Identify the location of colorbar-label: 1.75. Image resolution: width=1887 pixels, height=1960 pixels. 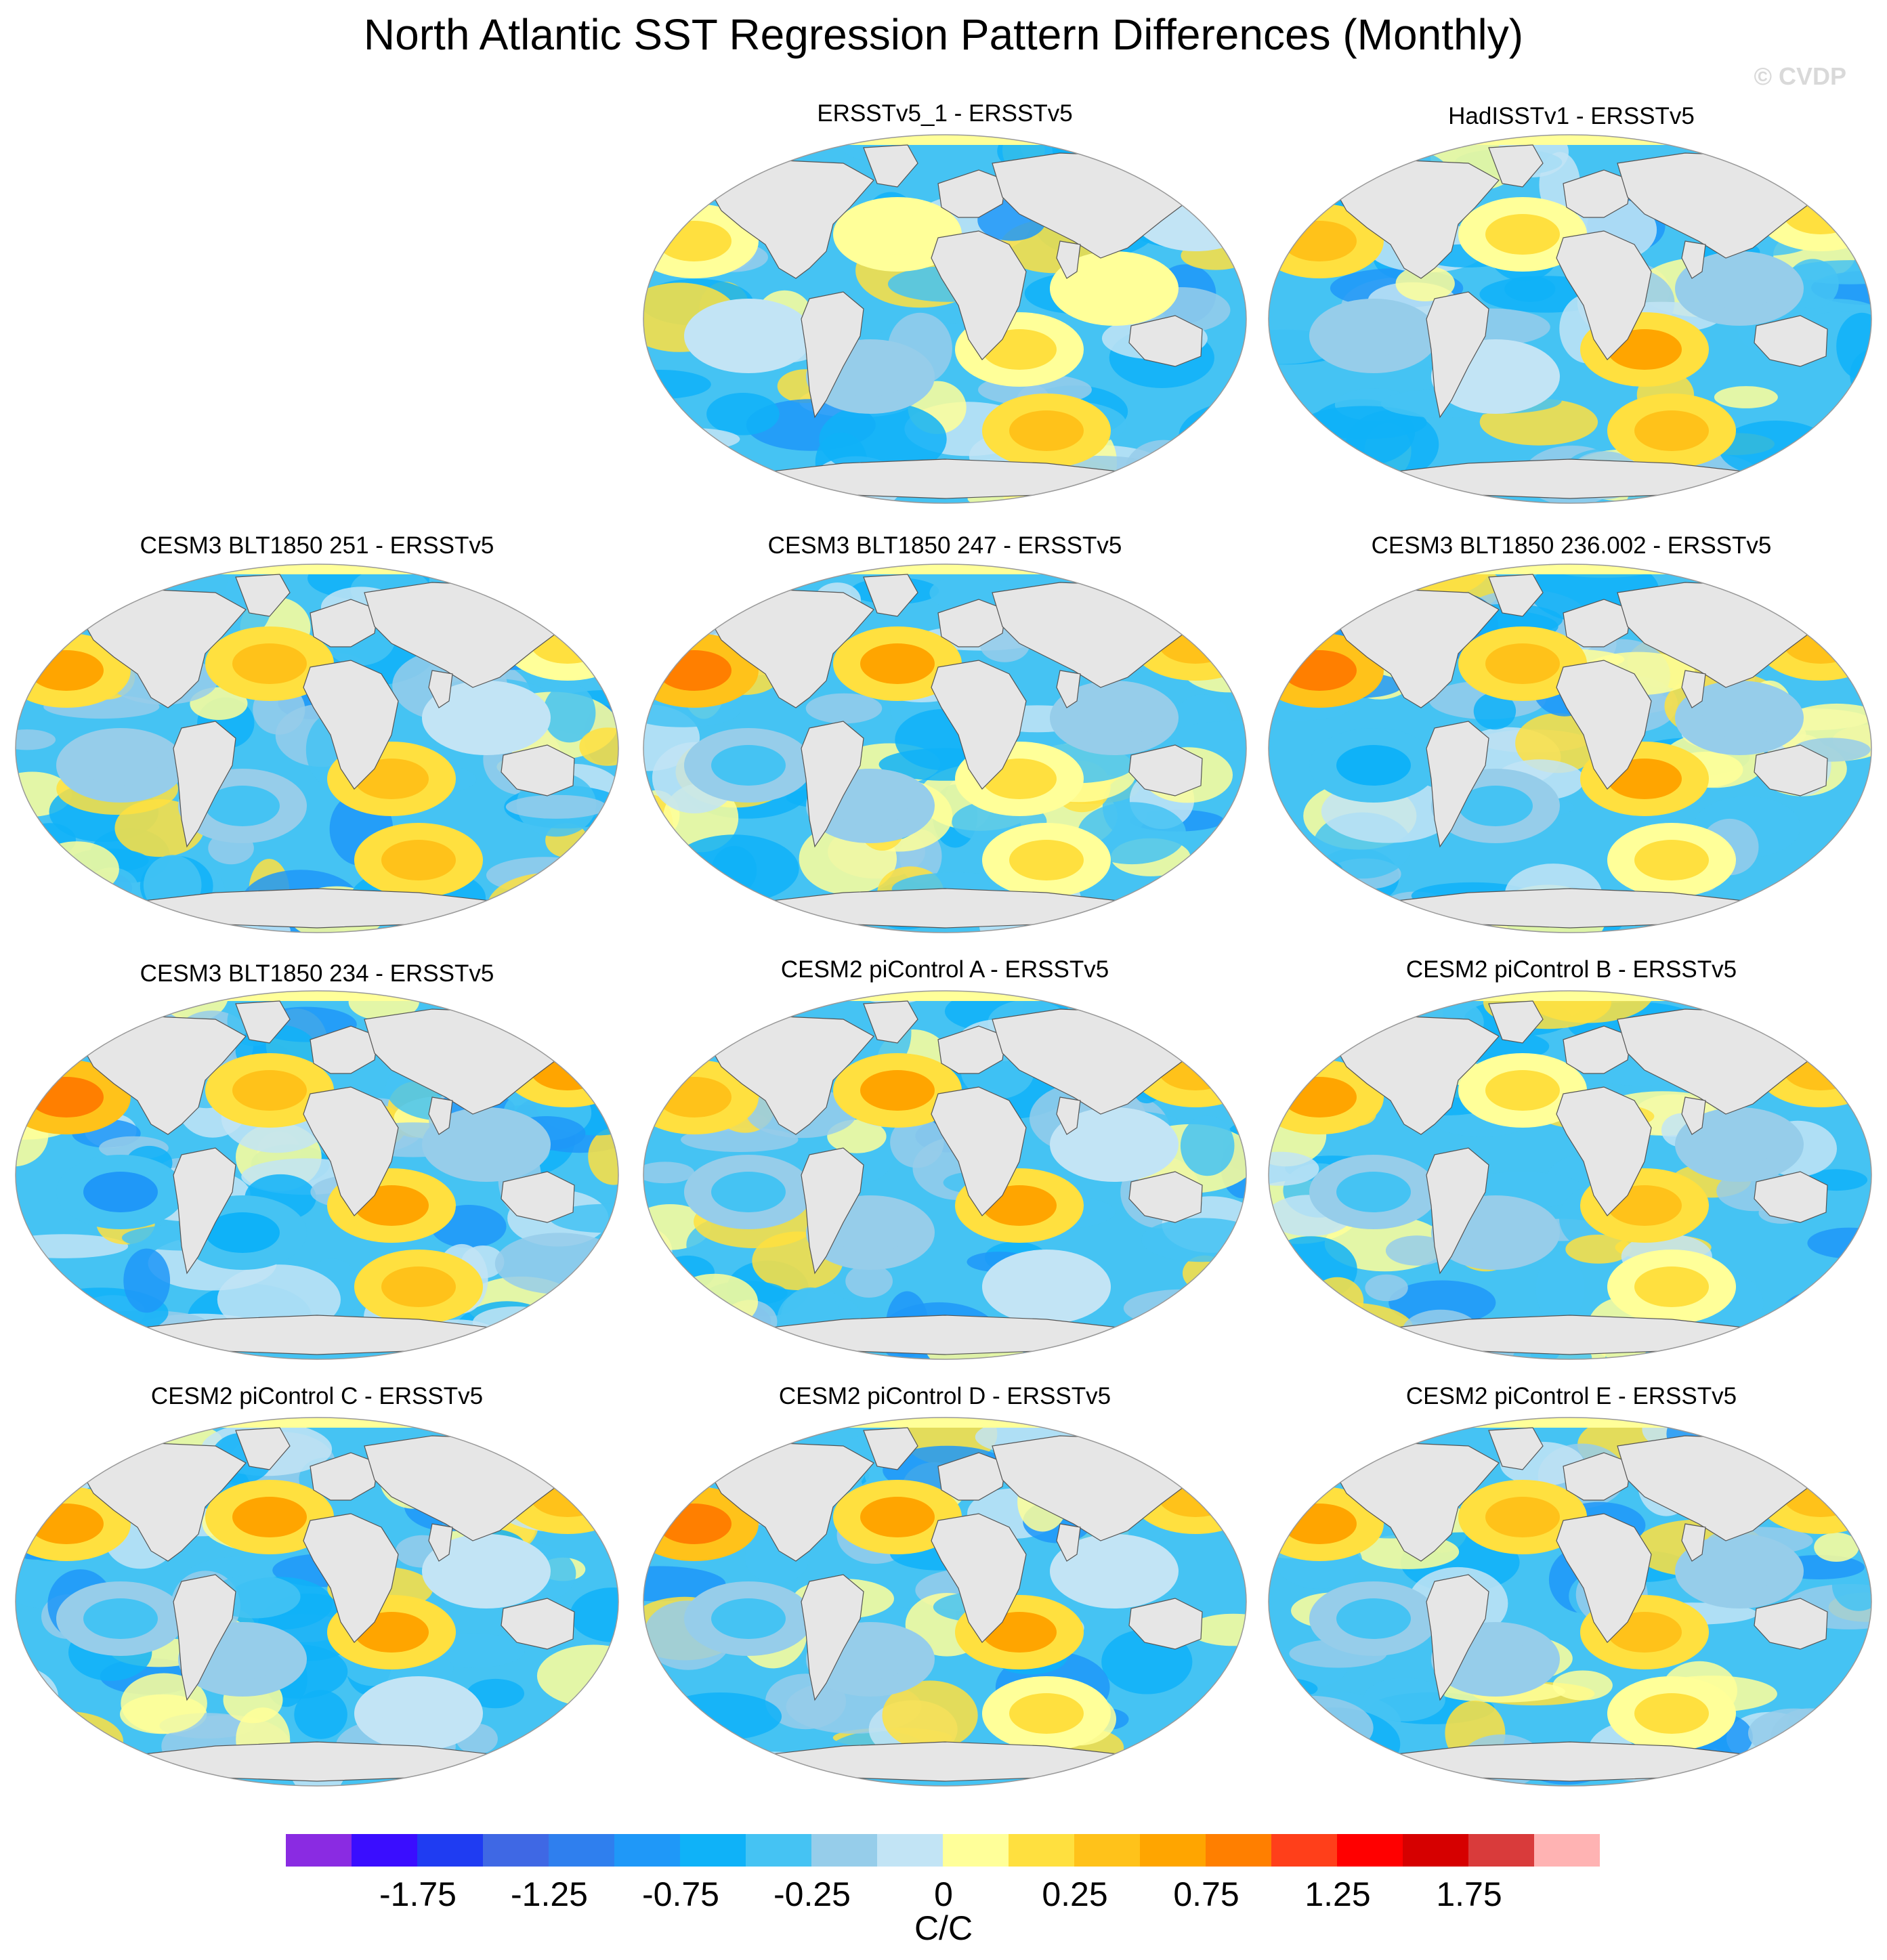
(1469, 1894).